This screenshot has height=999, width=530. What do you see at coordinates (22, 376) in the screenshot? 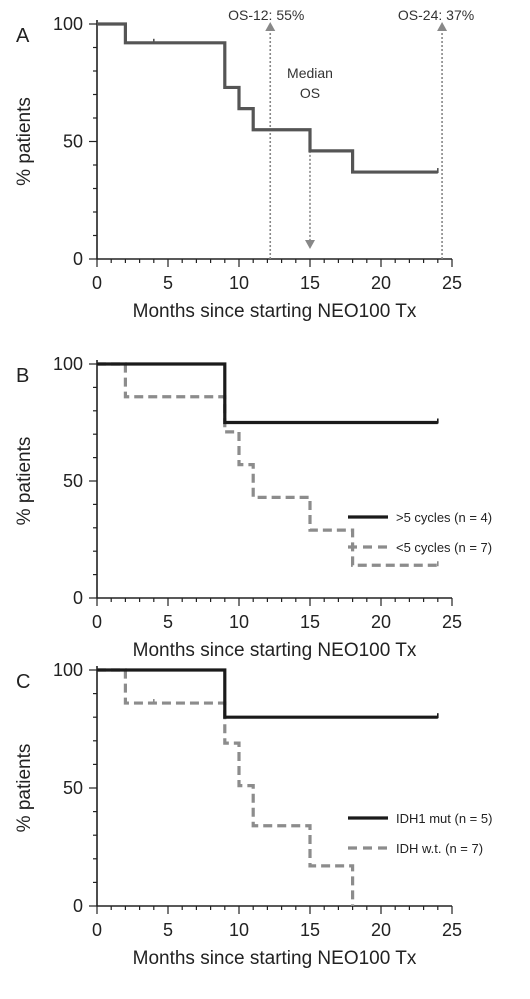
I see `panel-letter: B` at bounding box center [22, 376].